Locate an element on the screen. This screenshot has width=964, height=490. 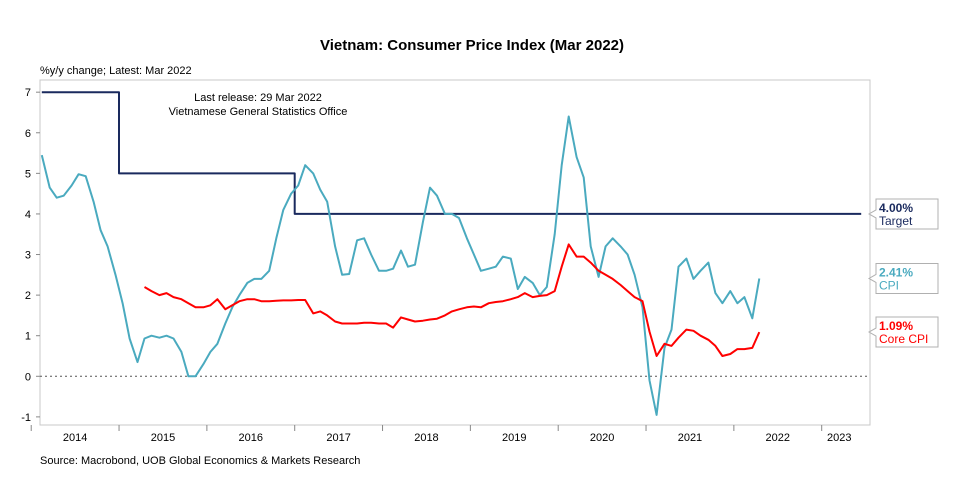
end-label-cpi: 2.41%CPI is located at coordinates (903, 278).